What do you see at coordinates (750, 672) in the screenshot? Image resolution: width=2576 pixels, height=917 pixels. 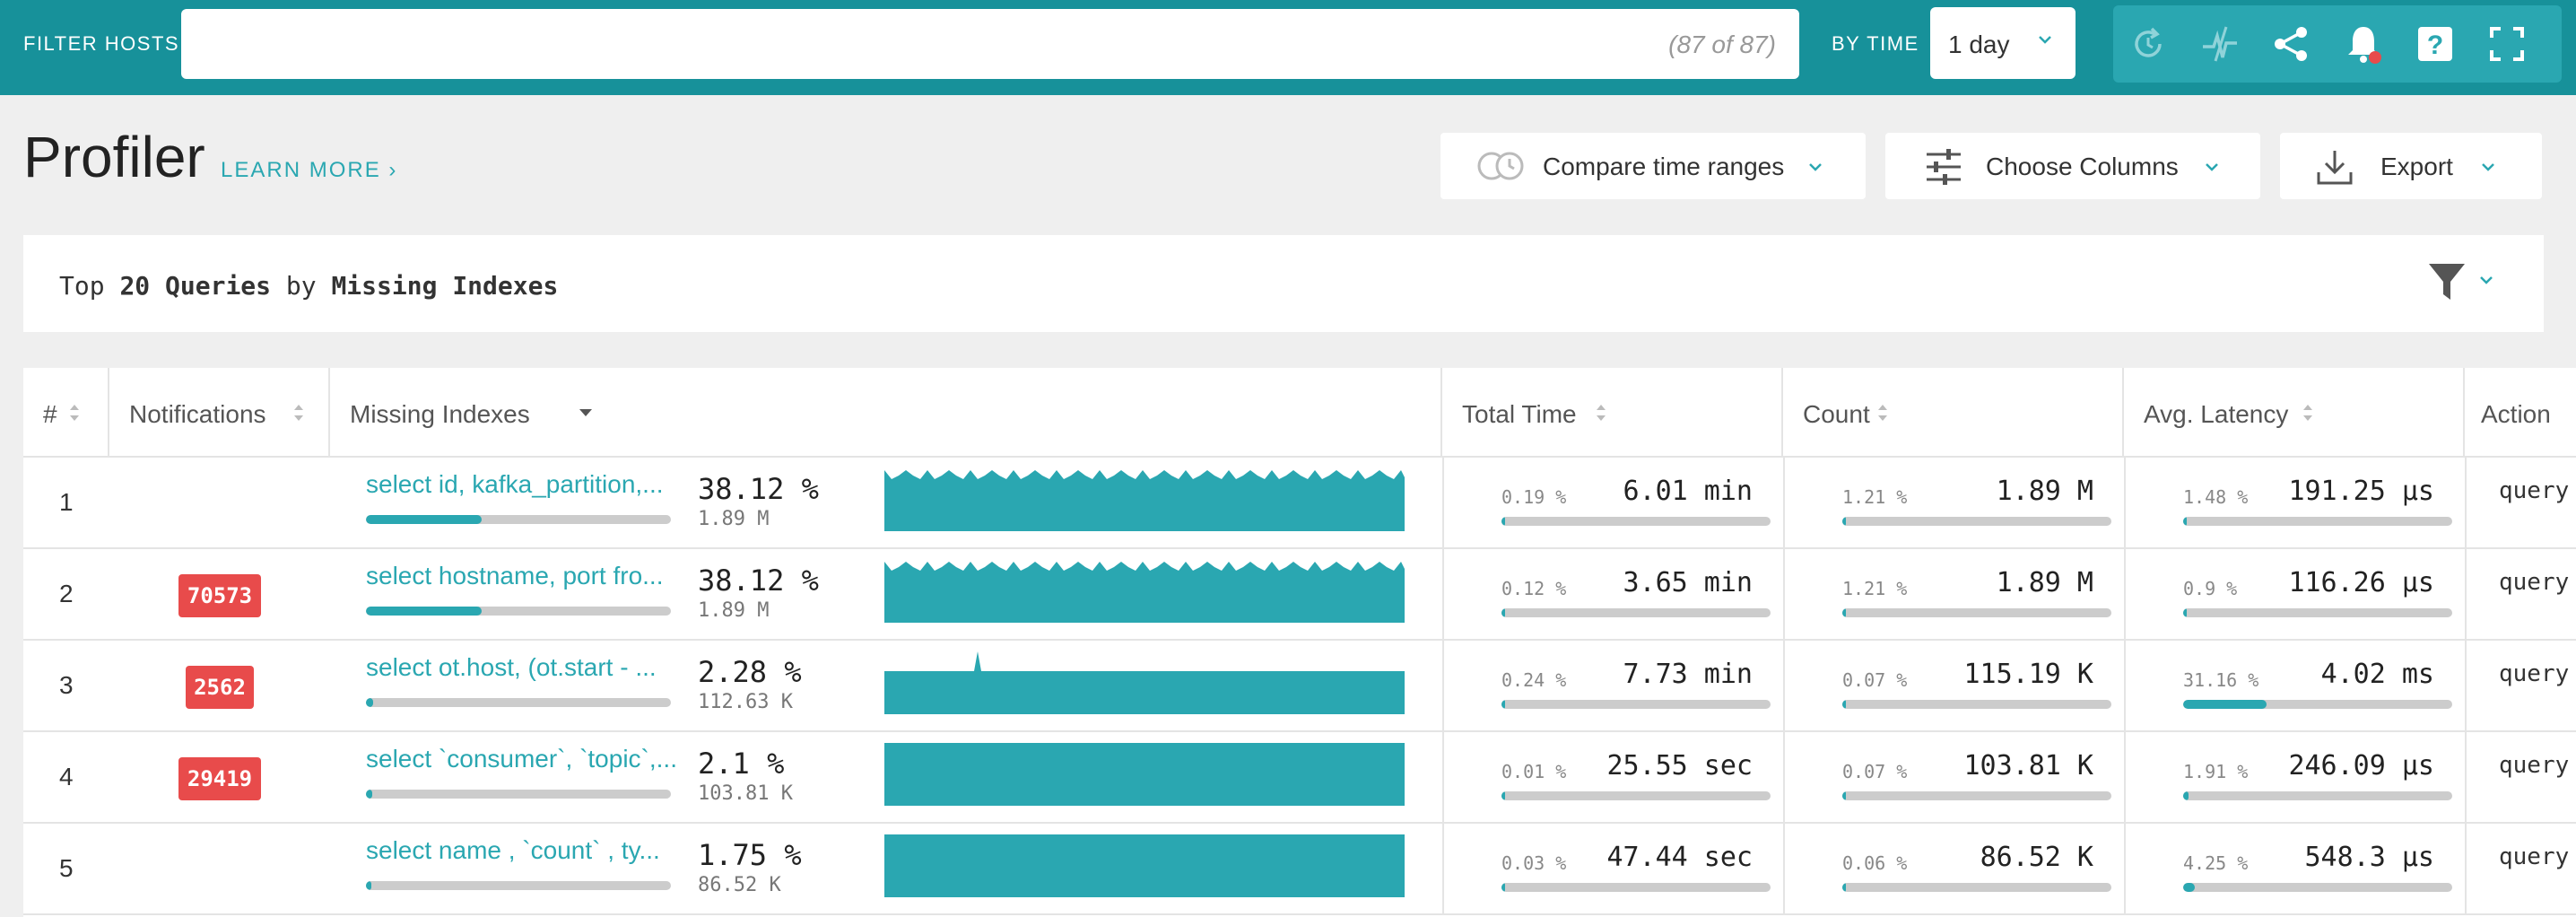 I see `missing-index-percent: 2.28 %` at bounding box center [750, 672].